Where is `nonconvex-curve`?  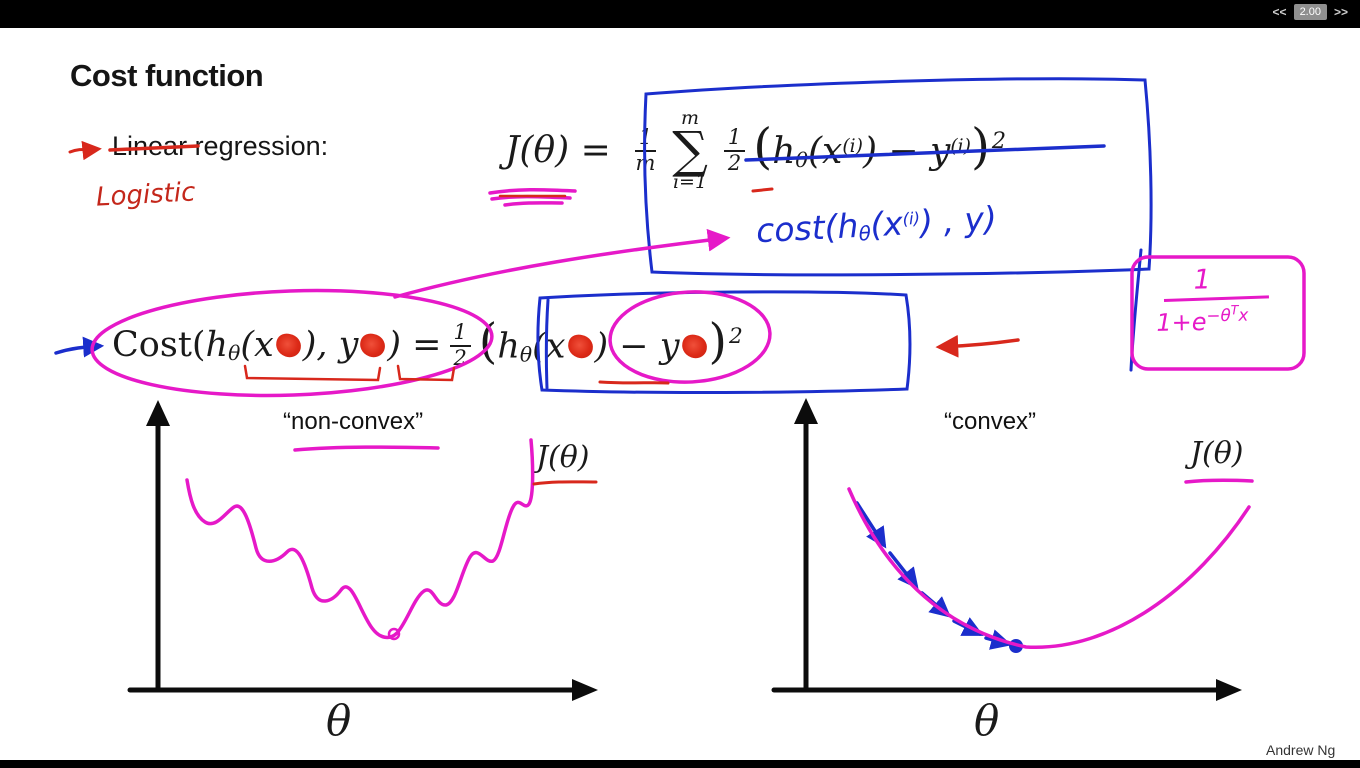 nonconvex-curve is located at coordinates (360, 539).